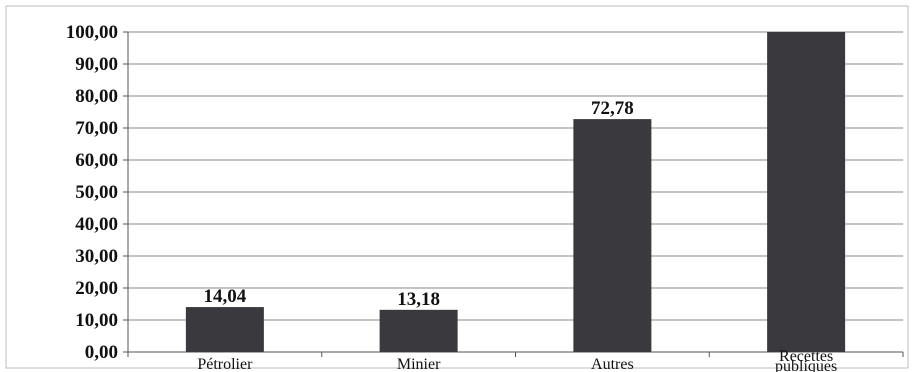 The height and width of the screenshot is (372, 915). What do you see at coordinates (612, 364) in the screenshot?
I see `x-tick-label: Autres` at bounding box center [612, 364].